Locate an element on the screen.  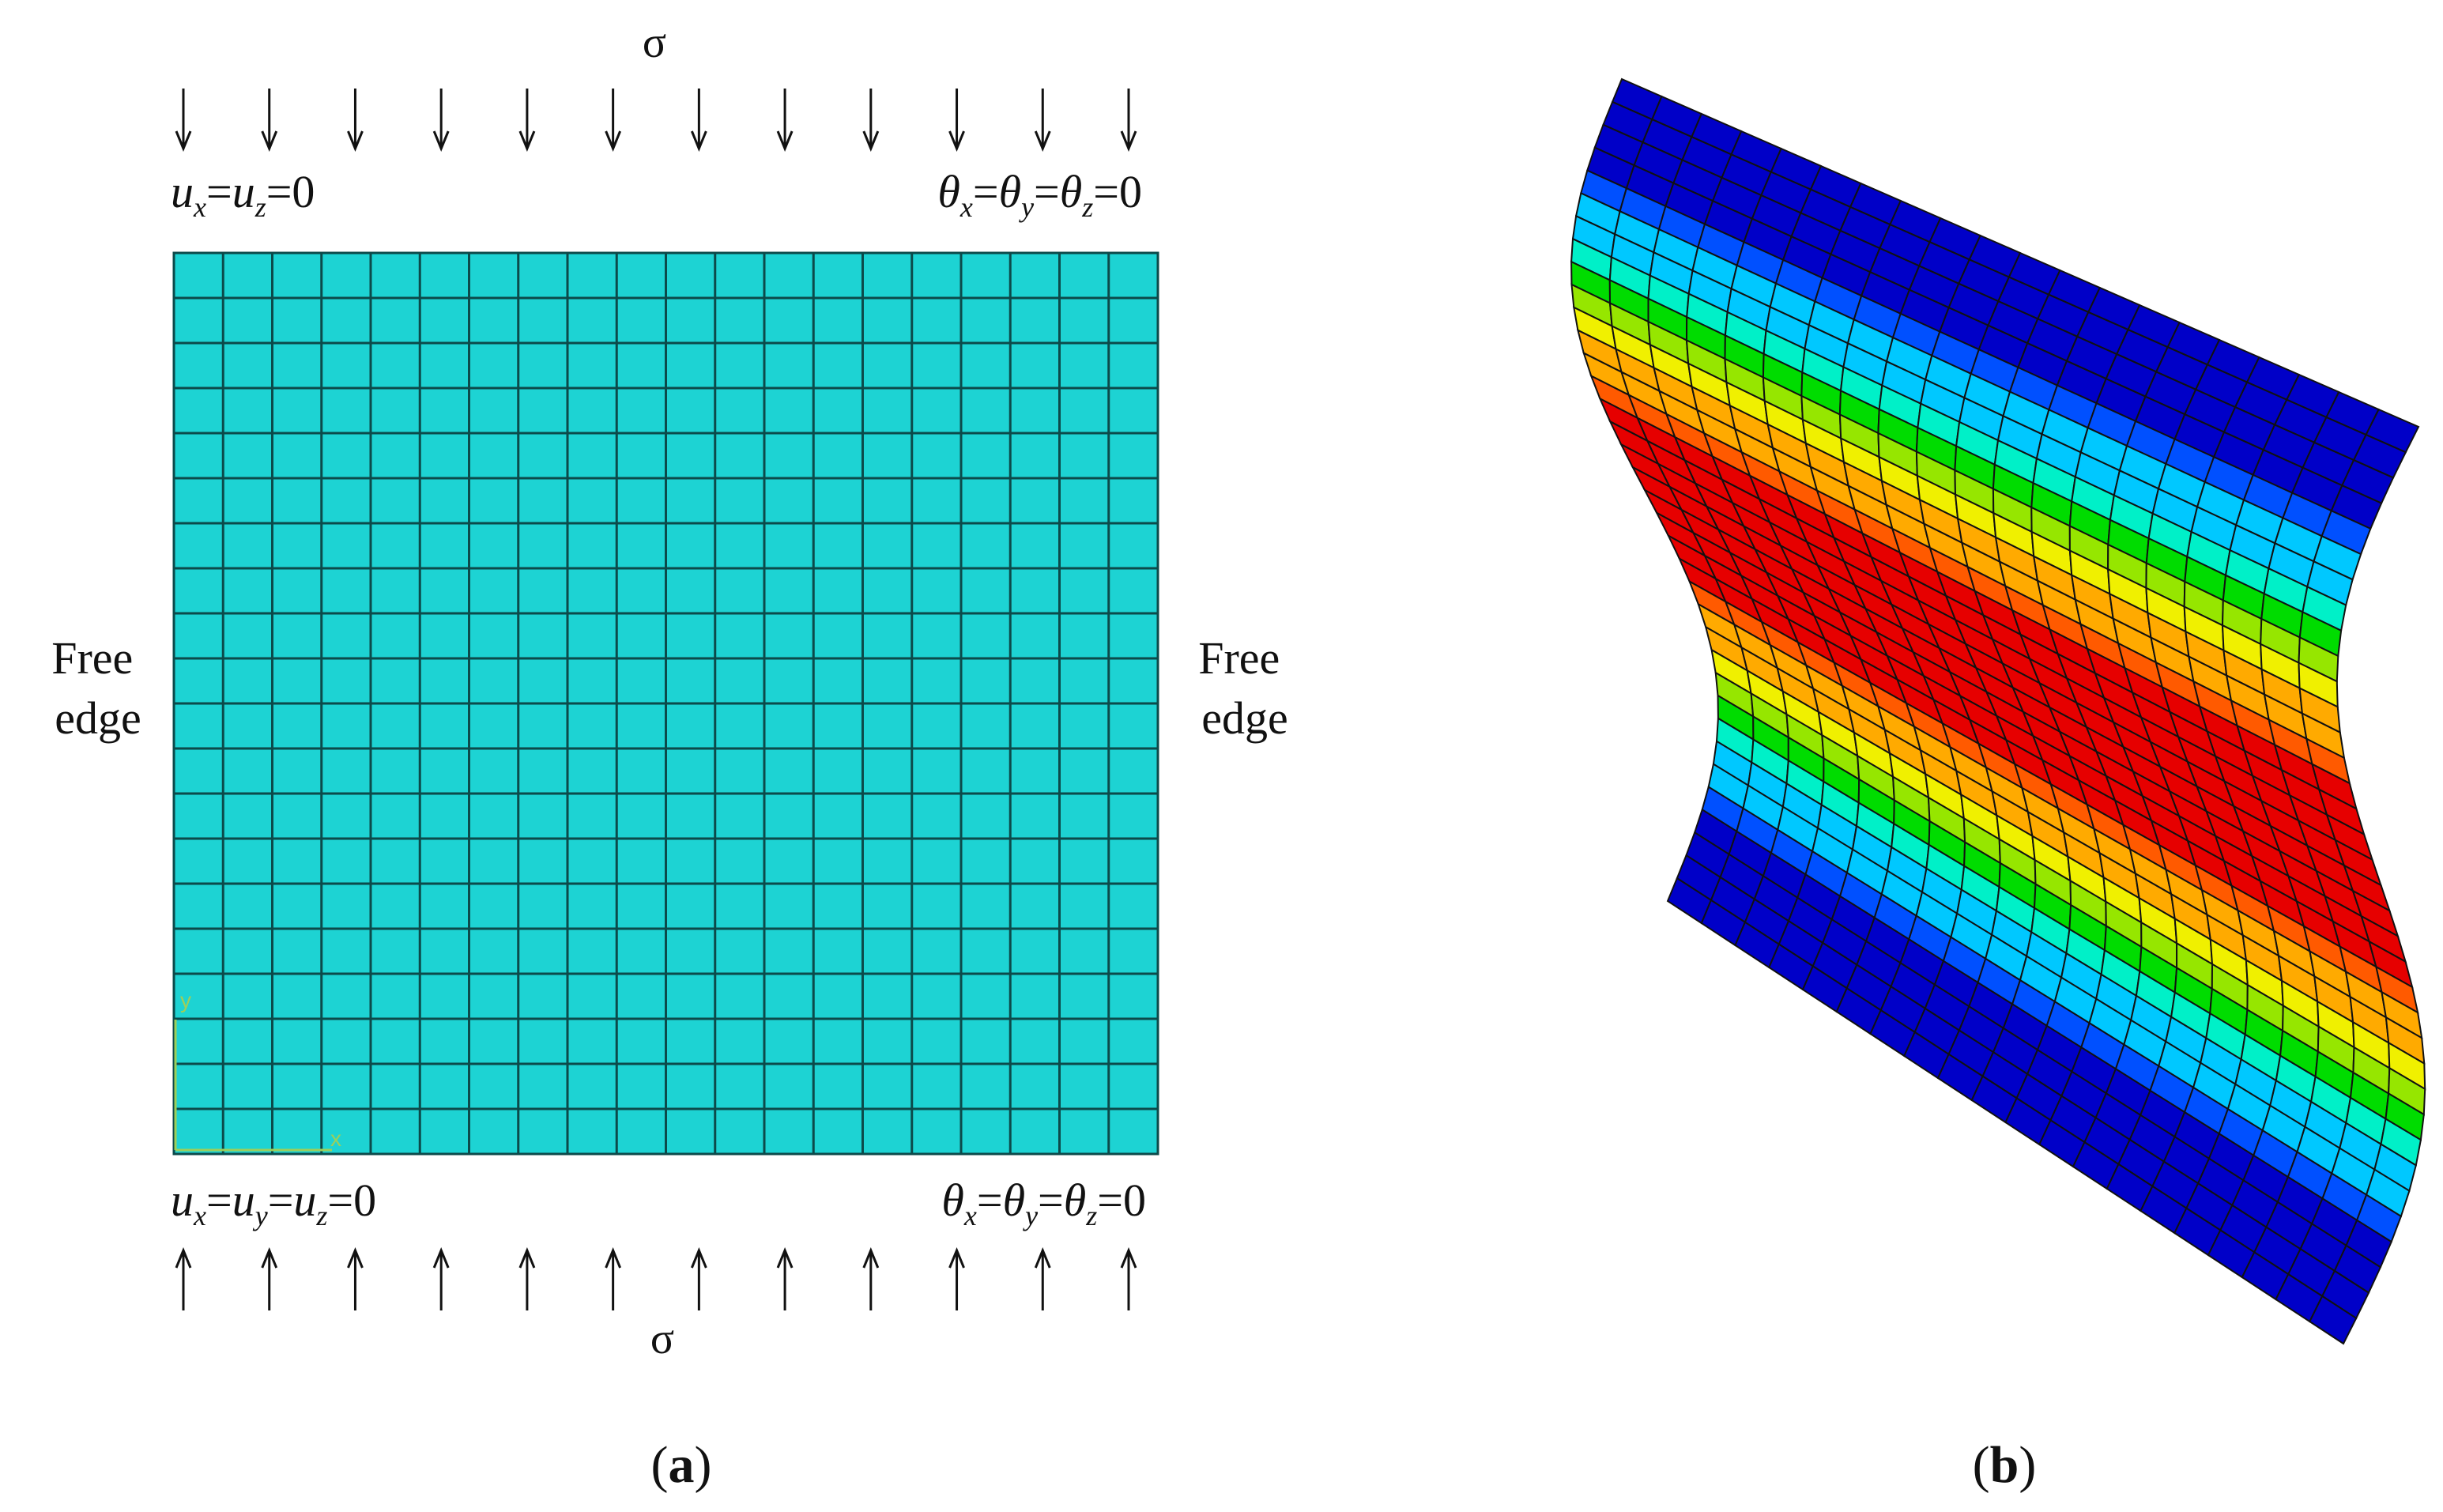
bc-top-right: θx=θy=θz=0 is located at coordinates (1039, 194).